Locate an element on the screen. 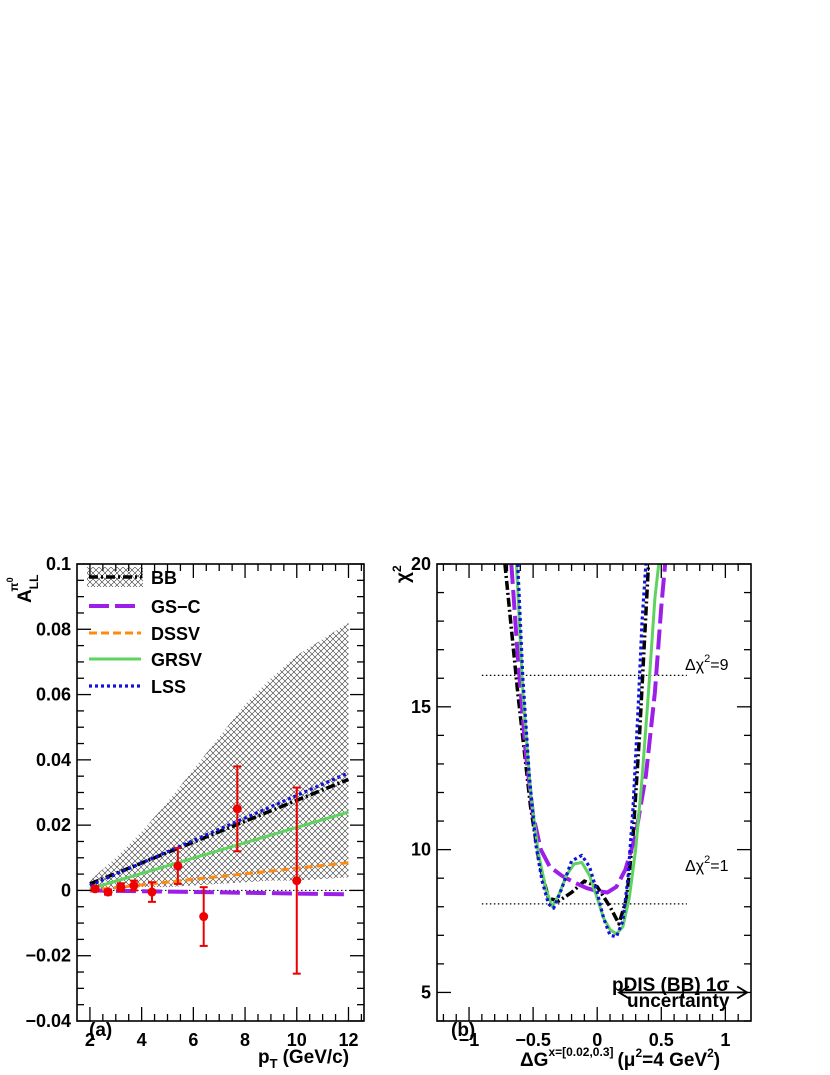 The image size is (830, 1075). y-axis-label-b: χ2 is located at coordinates (402, 574).